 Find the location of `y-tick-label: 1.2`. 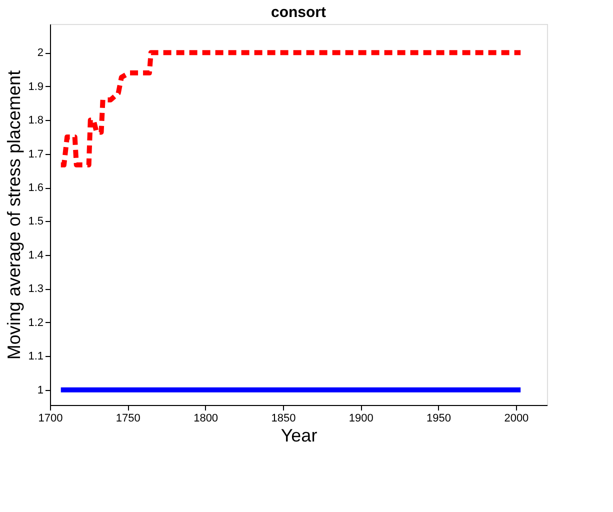

y-tick-label: 1.2 is located at coordinates (36, 322).